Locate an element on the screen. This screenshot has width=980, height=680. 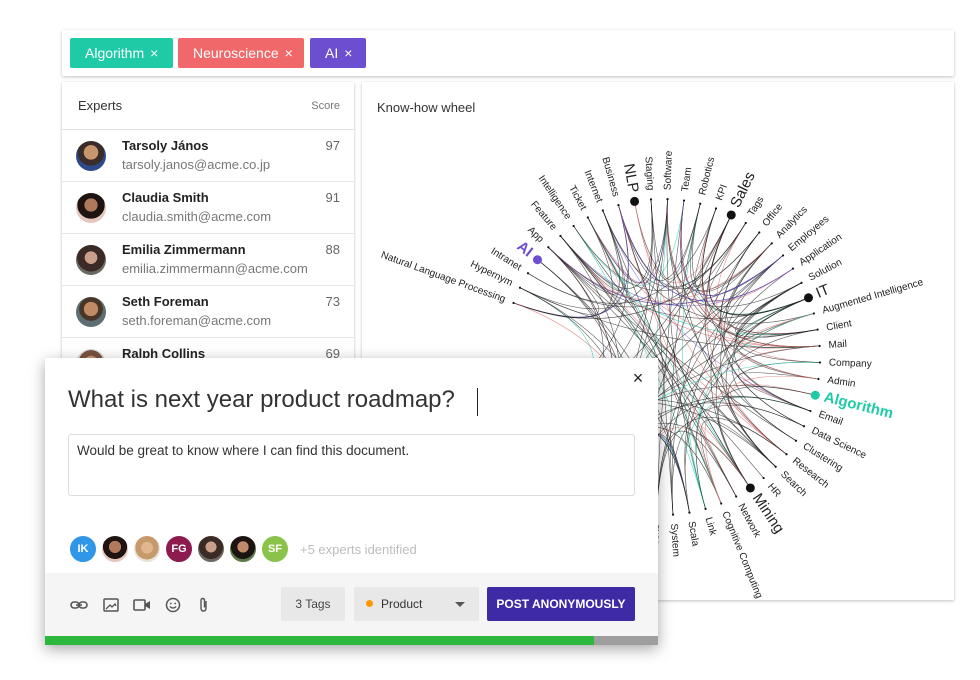
tag-chip-label: Algorithm is located at coordinates (115, 53).